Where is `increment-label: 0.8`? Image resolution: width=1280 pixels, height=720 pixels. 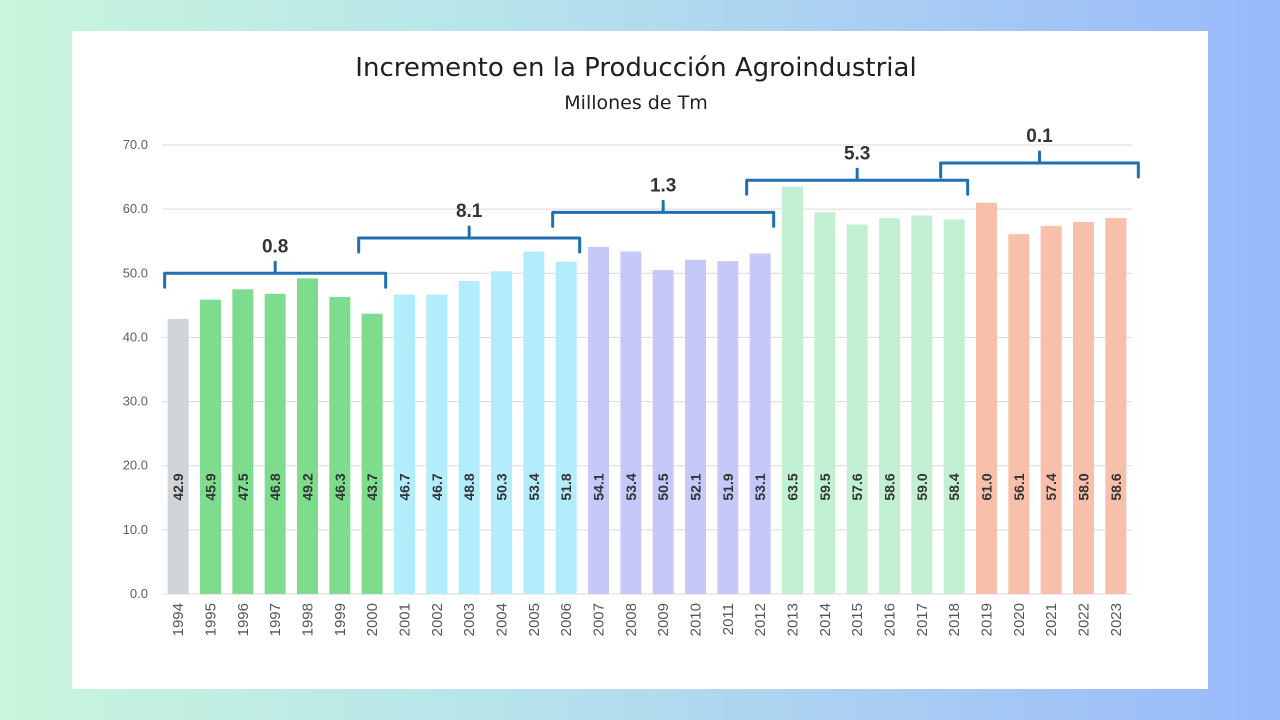 increment-label: 0.8 is located at coordinates (275, 246).